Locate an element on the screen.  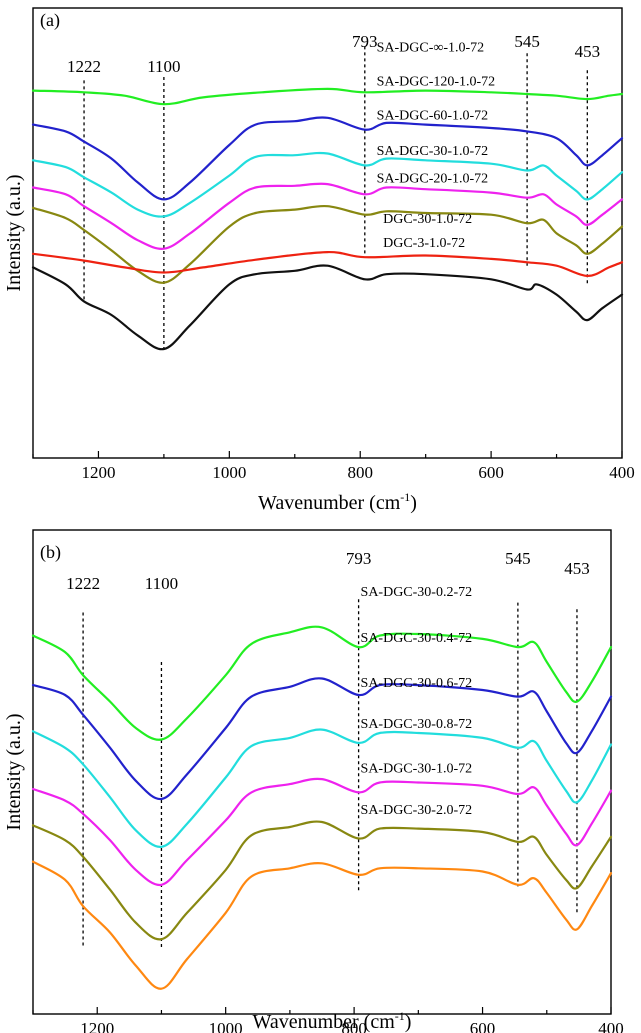
series-label: SA-DGC-20-1.0-72 is located at coordinates (433, 178).